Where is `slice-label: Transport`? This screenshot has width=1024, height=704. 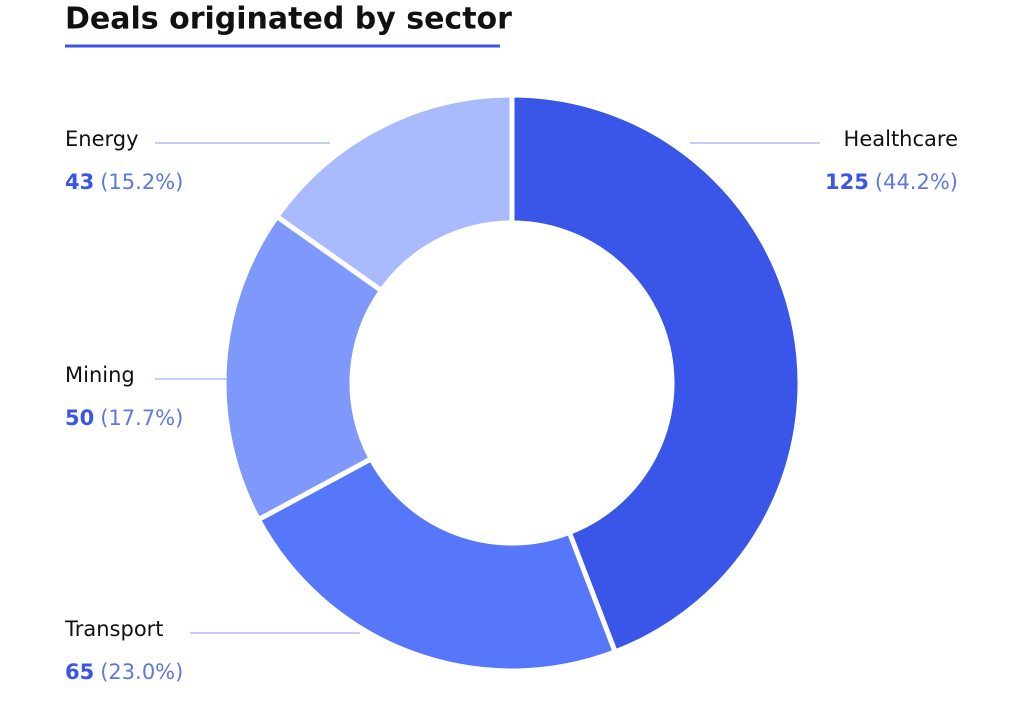
slice-label: Transport is located at coordinates (114, 629).